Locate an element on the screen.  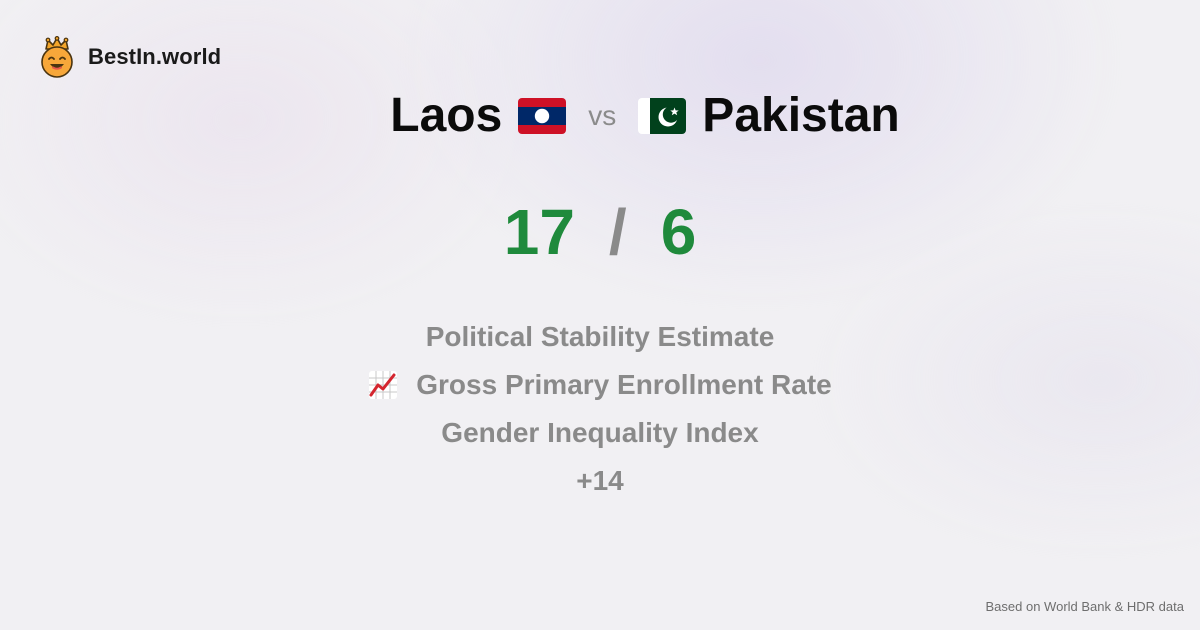
metric-label: Political Stability Estimate is located at coordinates (600, 336).